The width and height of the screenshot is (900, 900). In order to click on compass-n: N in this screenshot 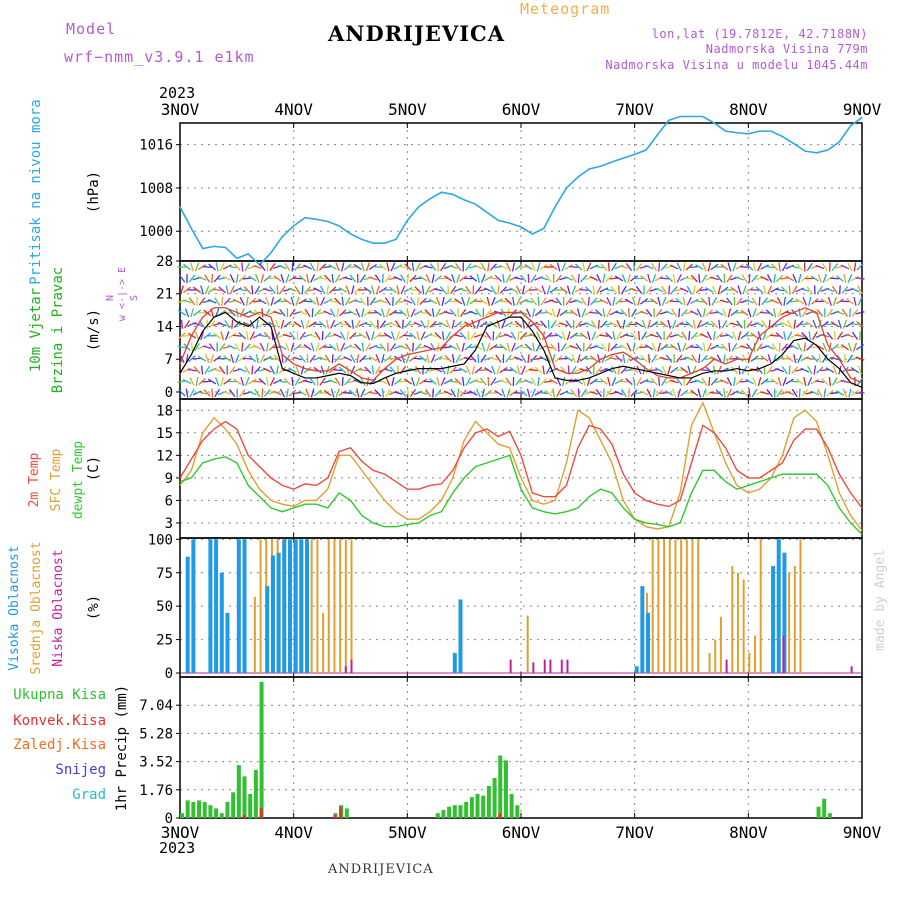, I will do `click(110, 298)`.